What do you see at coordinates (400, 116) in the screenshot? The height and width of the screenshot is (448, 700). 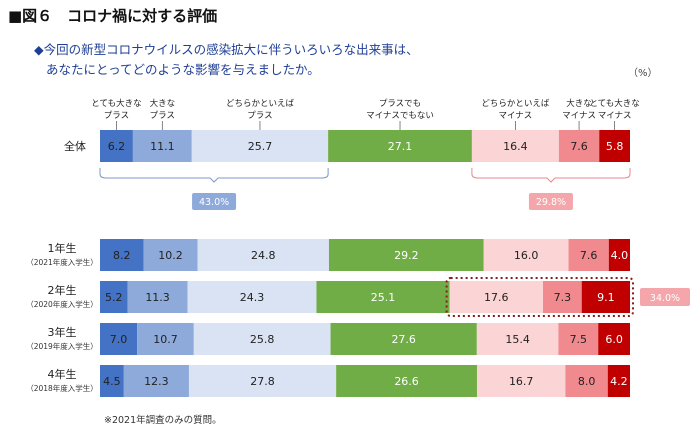 I see `legend-label: マイナスでもない` at bounding box center [400, 116].